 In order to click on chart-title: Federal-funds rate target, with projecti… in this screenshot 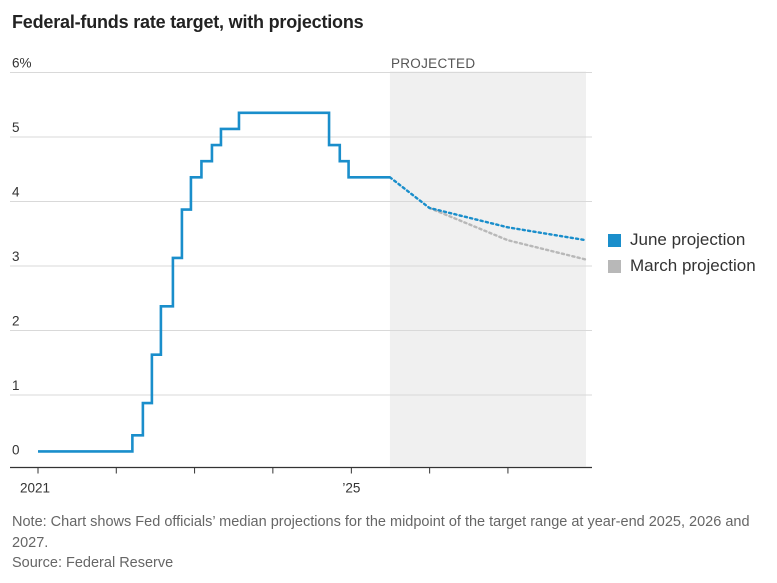, I will do `click(188, 22)`.